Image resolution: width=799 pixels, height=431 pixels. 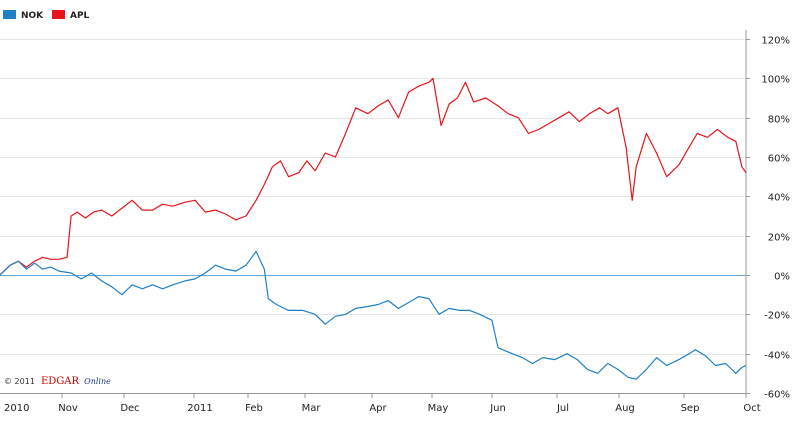 I want to click on y-tick-label: -60%, so click(x=777, y=395).